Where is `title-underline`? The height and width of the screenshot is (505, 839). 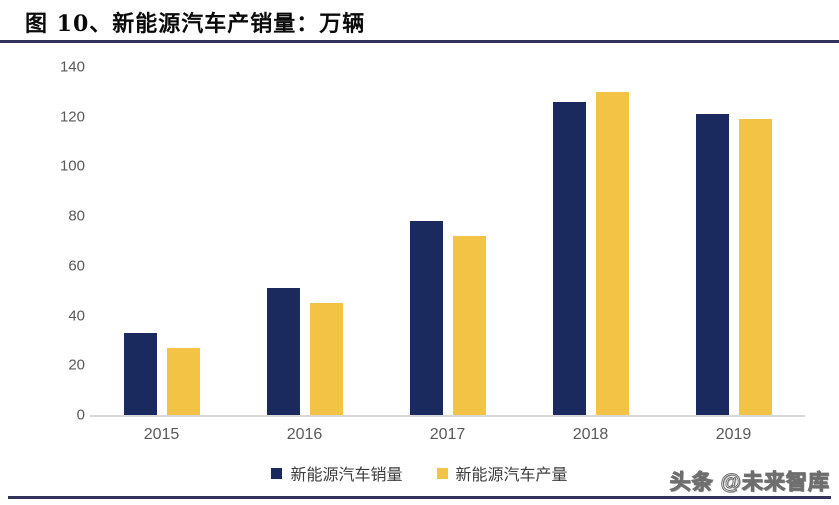
title-underline is located at coordinates (419, 41).